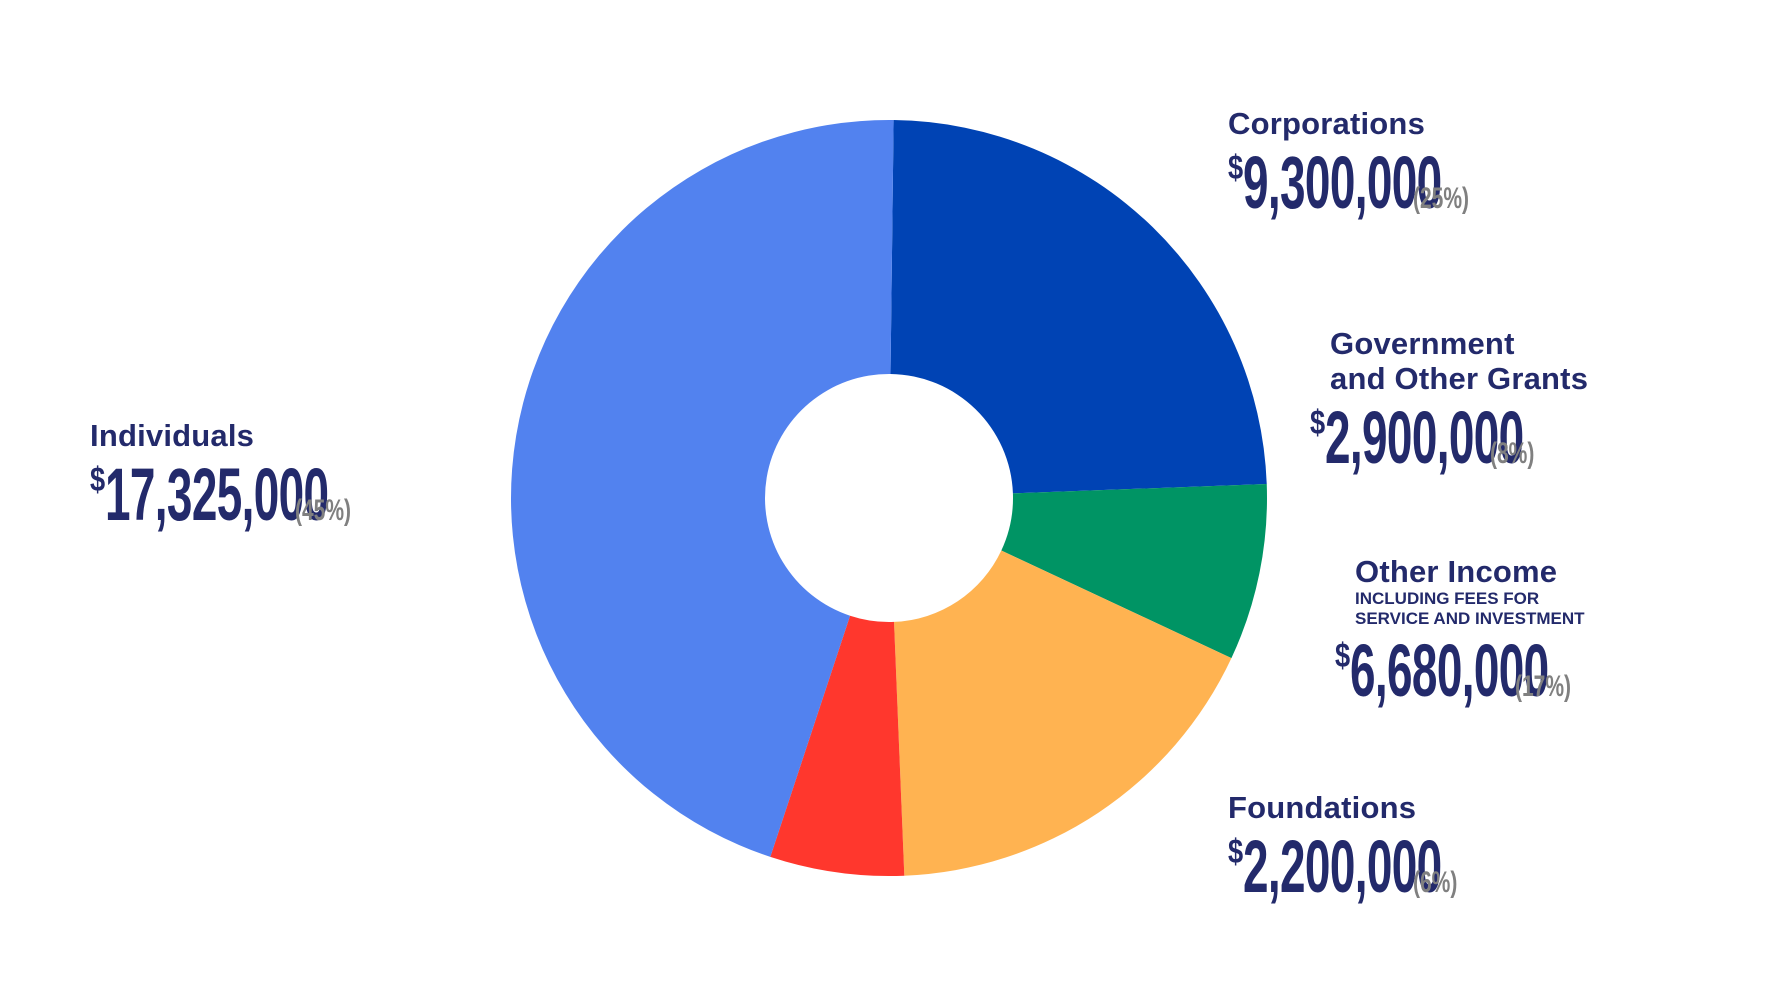  I want to click on category-sublabel-line-1: INCLUDING FEES FOR, so click(1447, 598).